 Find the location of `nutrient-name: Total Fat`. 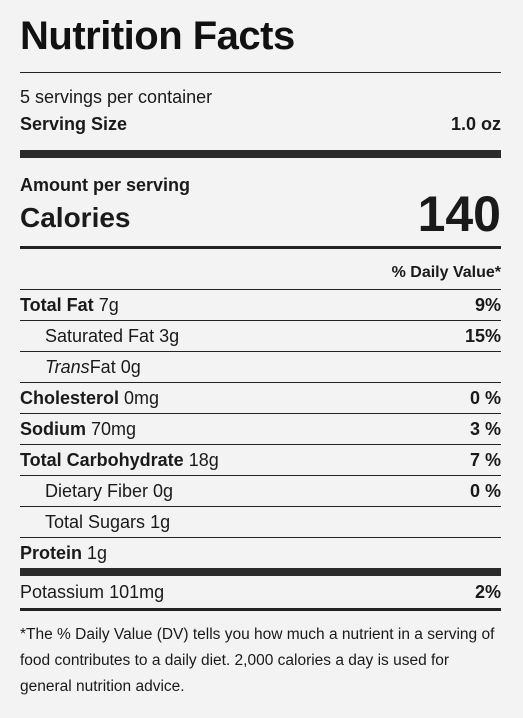

nutrient-name: Total Fat is located at coordinates (57, 305).